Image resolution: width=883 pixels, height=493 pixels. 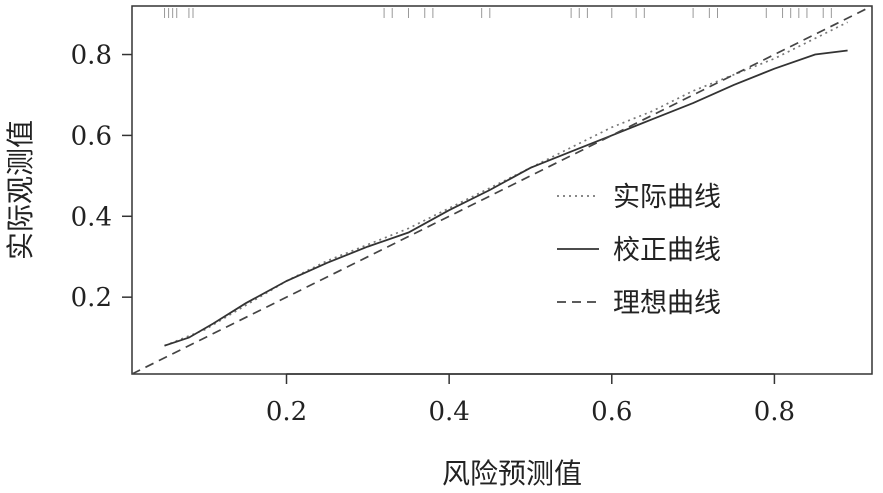 I want to click on y-axis: 0.2 0.4 0.6 0.8, so click(x=101, y=177).